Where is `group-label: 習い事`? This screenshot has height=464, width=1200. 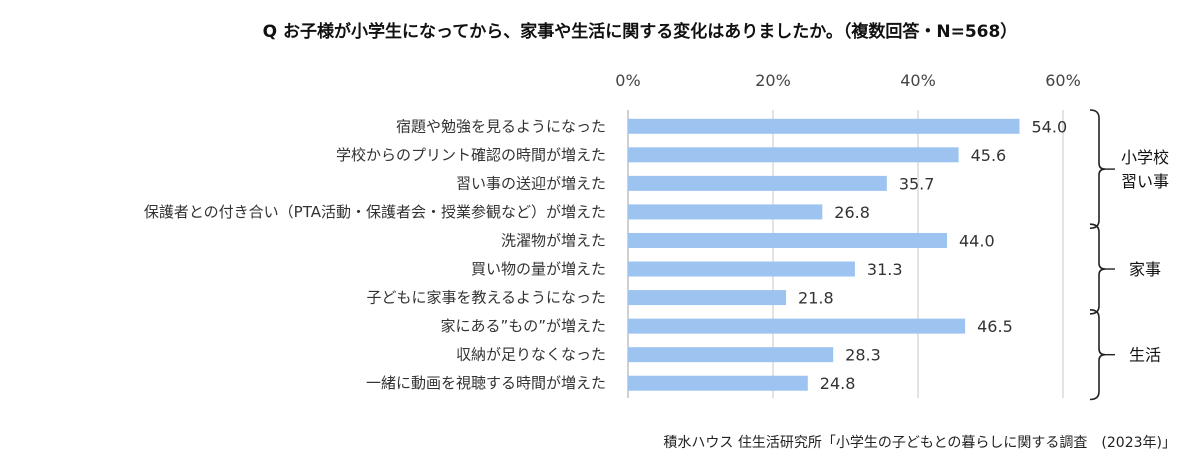
group-label: 習い事 is located at coordinates (1145, 181).